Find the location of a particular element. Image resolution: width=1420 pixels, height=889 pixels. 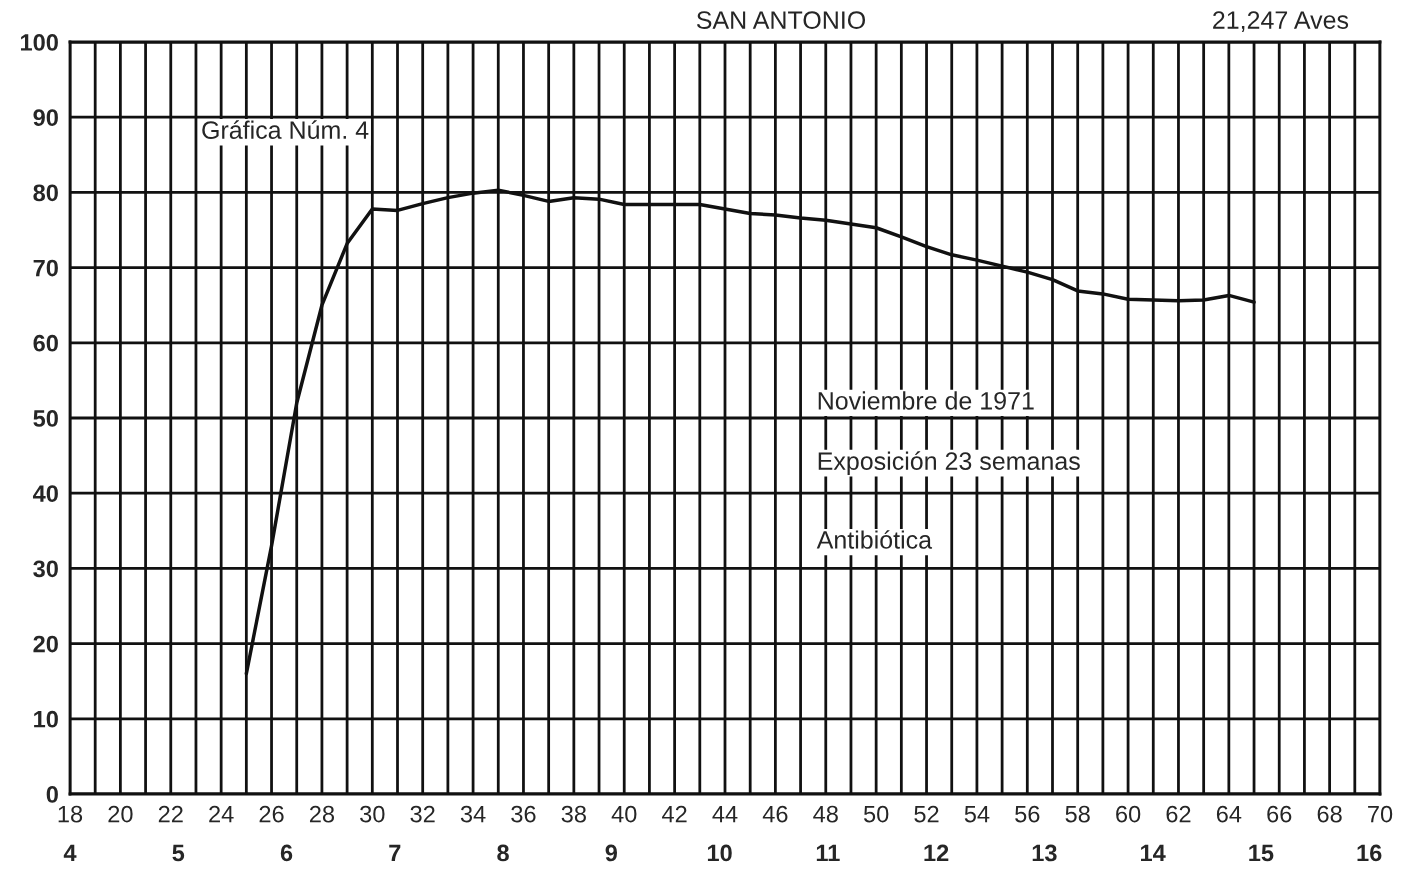

x-tick-label: 48 is located at coordinates (825, 814).